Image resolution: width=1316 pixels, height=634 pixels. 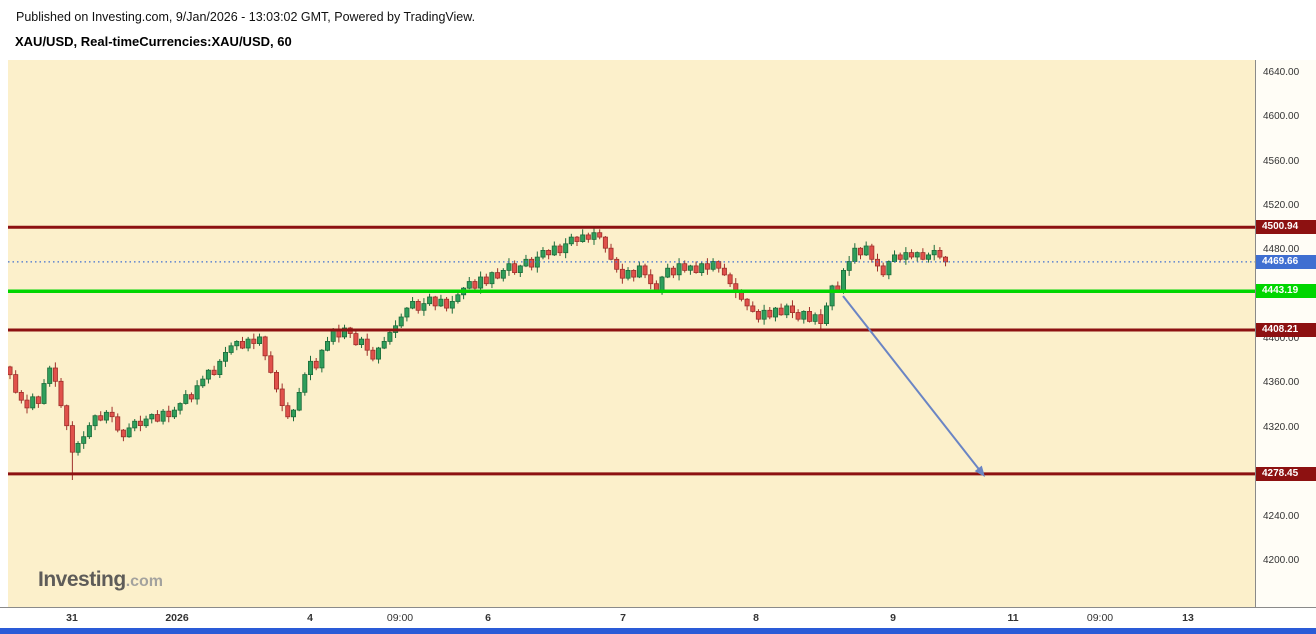 I want to click on time-tick-label: 7, so click(x=623, y=618).